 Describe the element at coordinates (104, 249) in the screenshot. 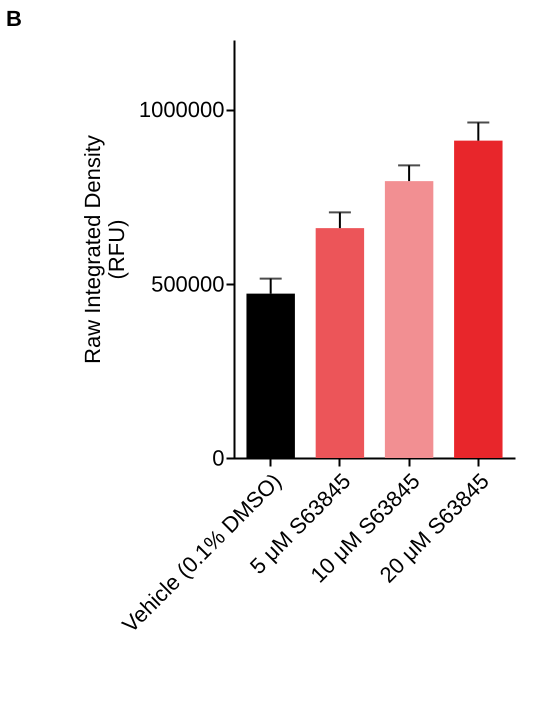

I see `y-axis-title: Raw Integrated Density (RFU)` at that location.